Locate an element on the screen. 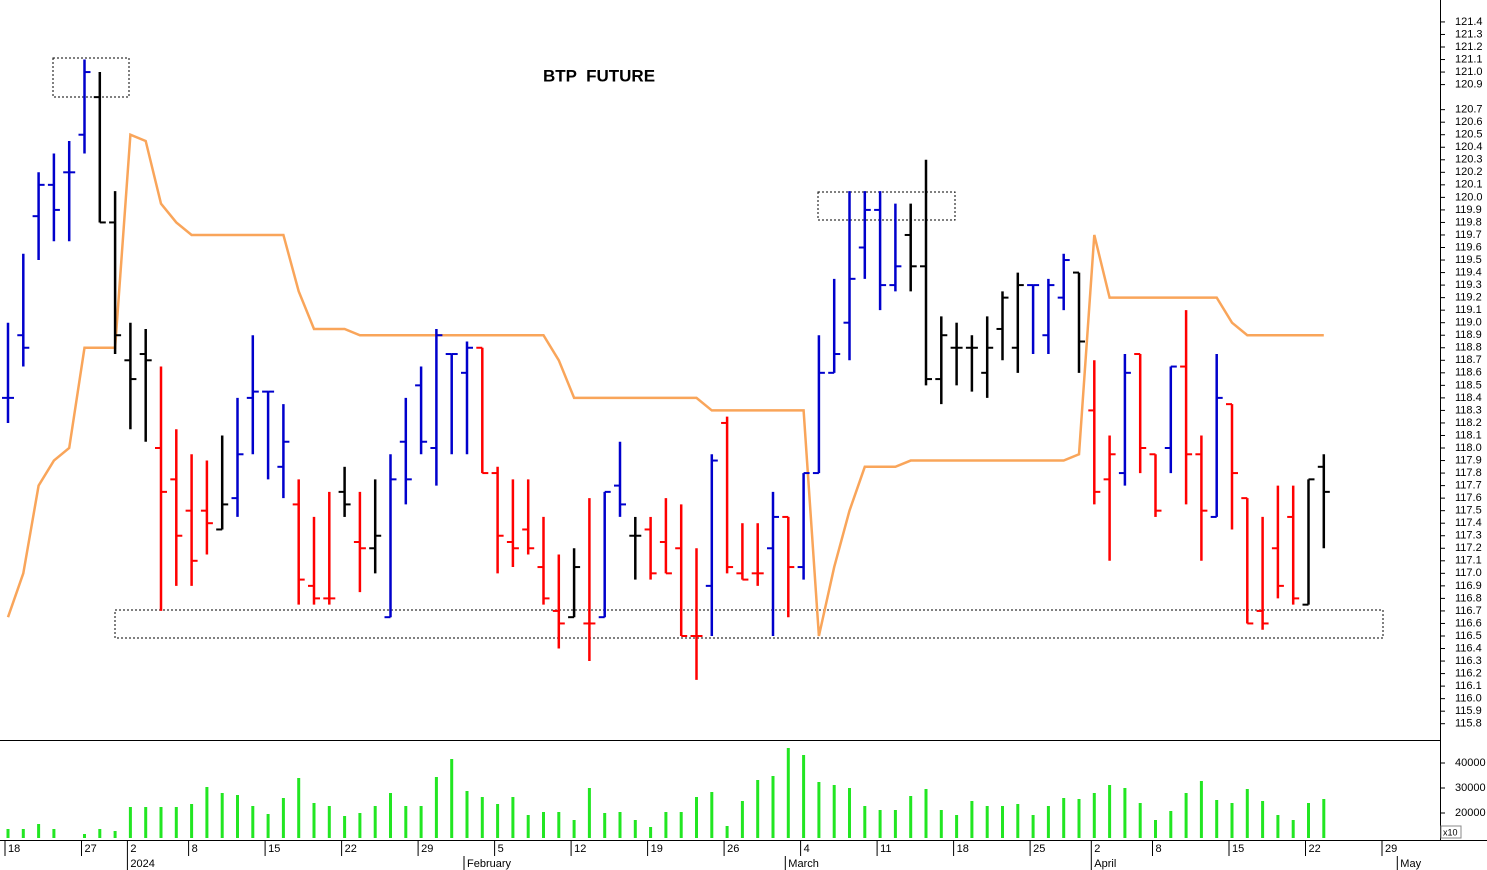 The height and width of the screenshot is (870, 1487). y-tick-label: 30000 is located at coordinates (1470, 788).